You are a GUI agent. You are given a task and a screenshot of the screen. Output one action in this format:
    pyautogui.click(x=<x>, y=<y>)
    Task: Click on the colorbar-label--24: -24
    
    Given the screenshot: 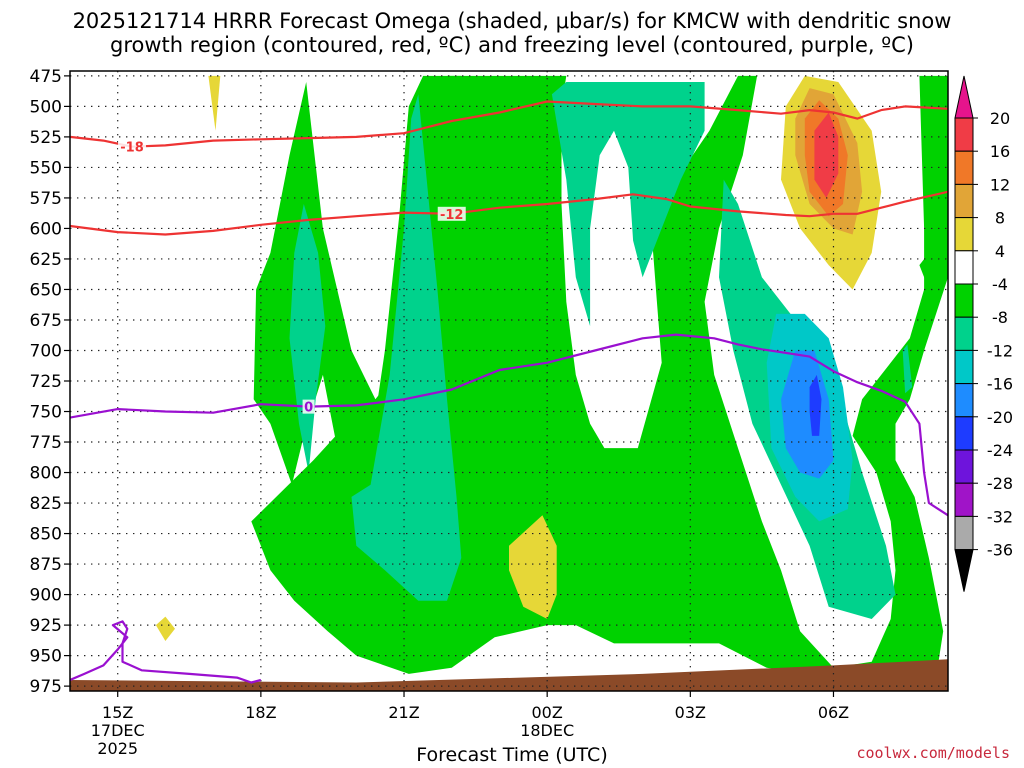 What is the action you would take?
    pyautogui.click(x=1000, y=450)
    